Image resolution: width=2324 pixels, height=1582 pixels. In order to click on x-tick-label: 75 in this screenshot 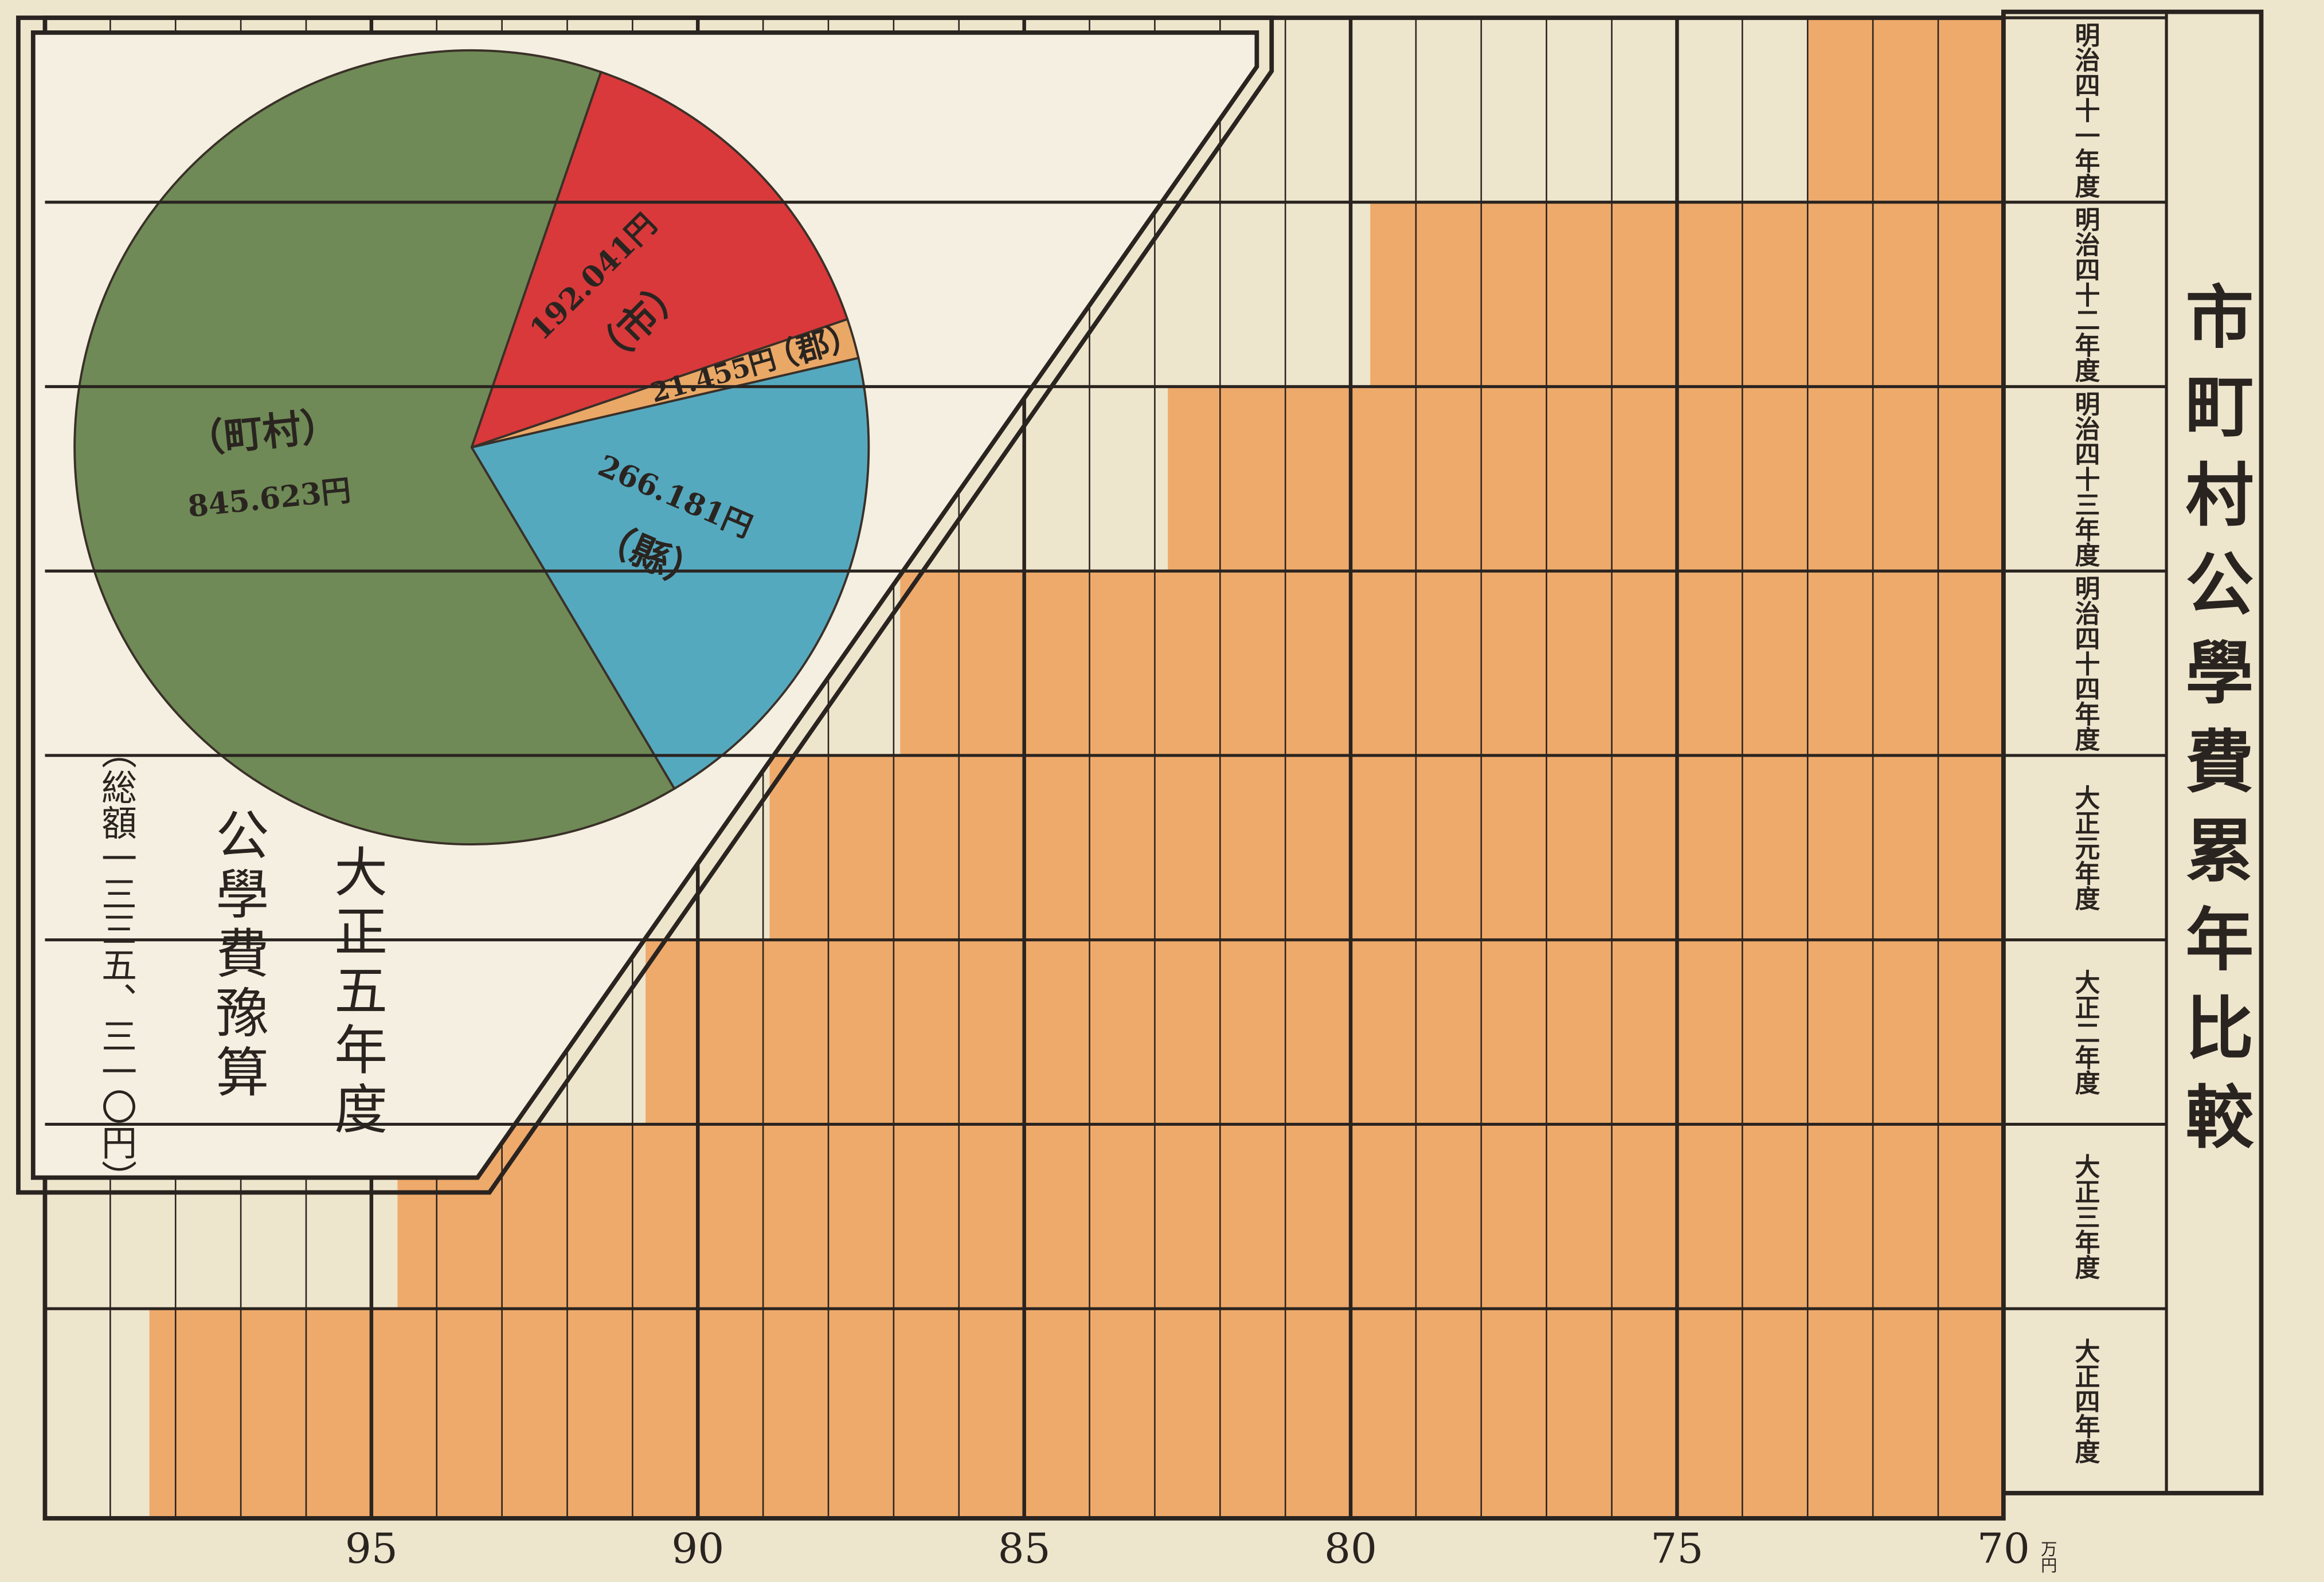, I will do `click(1676, 1549)`.